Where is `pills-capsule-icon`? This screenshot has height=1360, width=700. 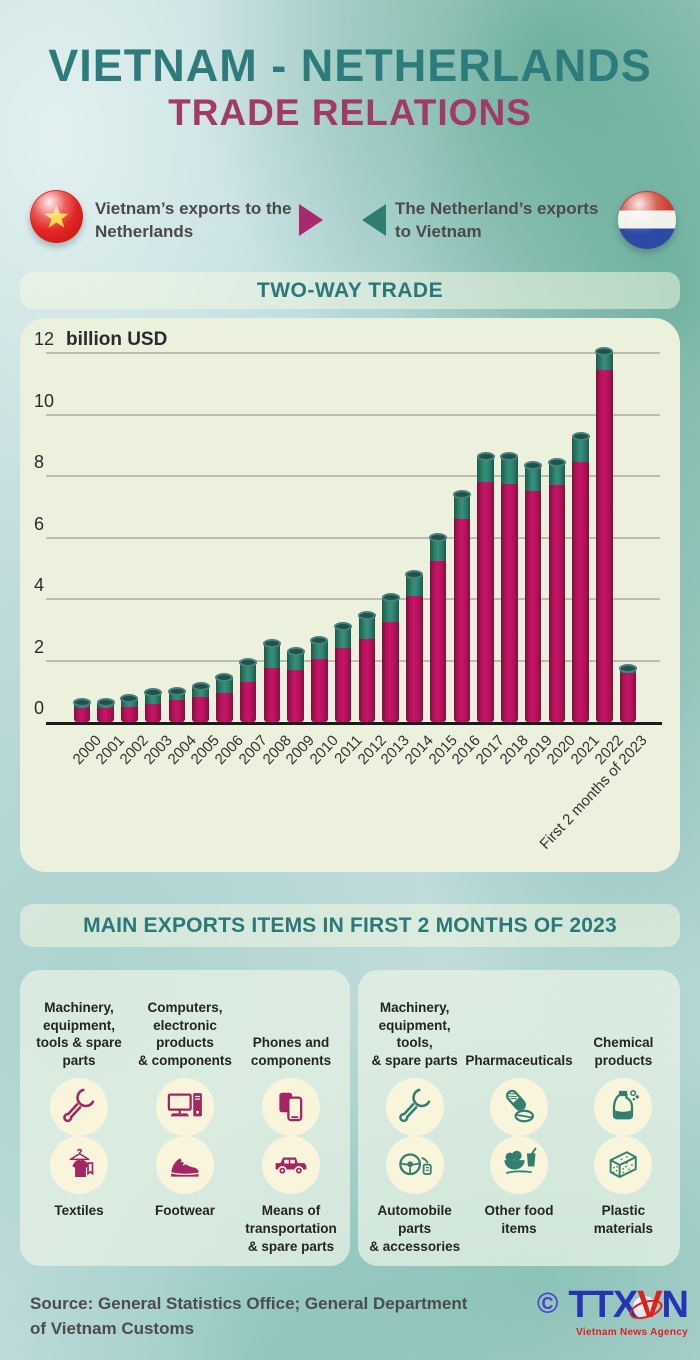 pills-capsule-icon is located at coordinates (519, 1107).